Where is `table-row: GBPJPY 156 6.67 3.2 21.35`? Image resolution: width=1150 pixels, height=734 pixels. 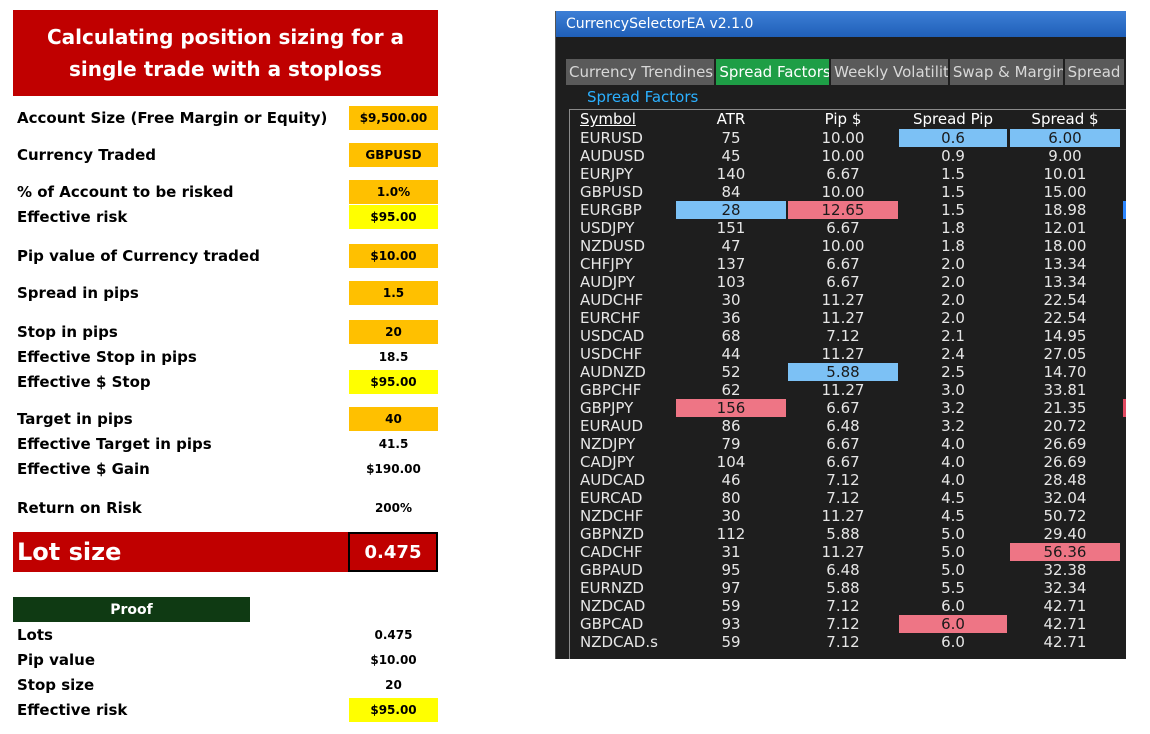 table-row: GBPJPY 156 6.67 3.2 21.35 is located at coordinates (841, 408).